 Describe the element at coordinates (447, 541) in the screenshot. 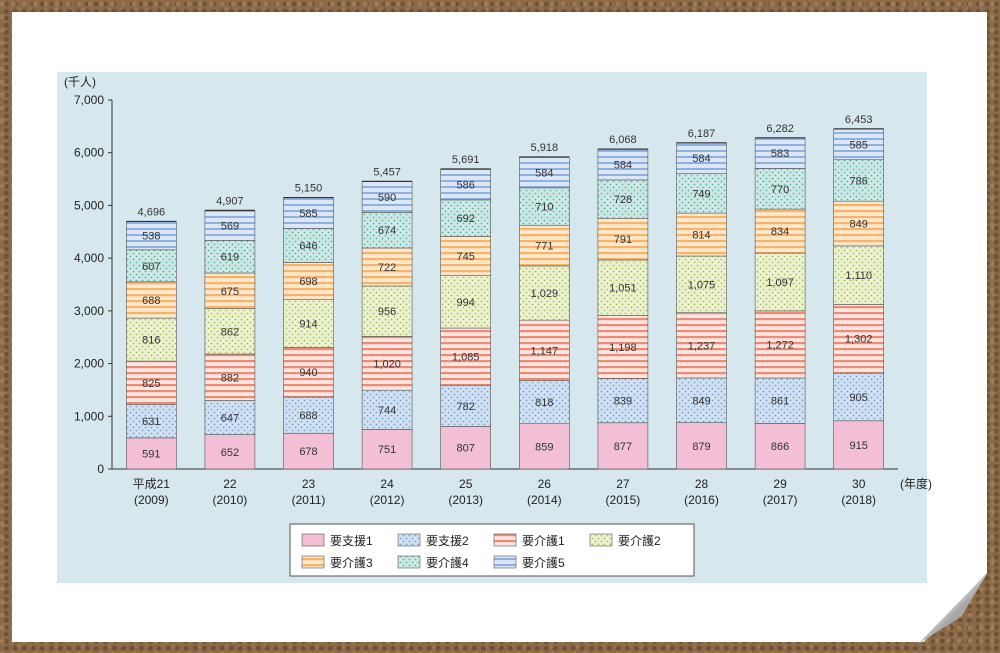

I see `legend-label: 要支援2` at that location.